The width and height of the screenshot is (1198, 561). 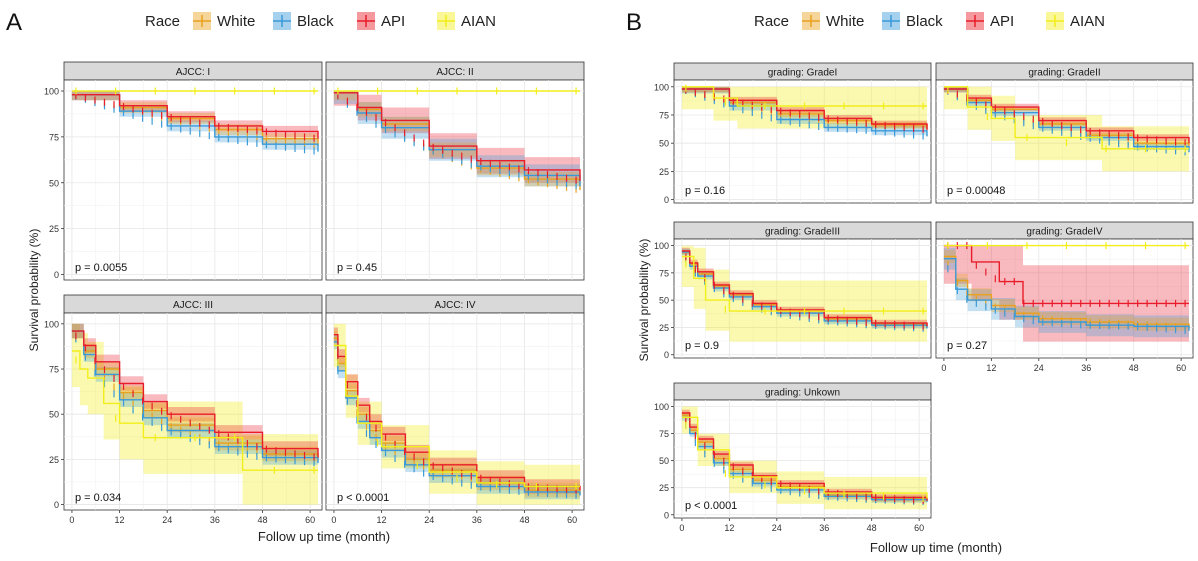 I want to click on panel-4: grading: GradeIV p = 0.27 0 12 24 36 48 60, so click(x=1064, y=297).